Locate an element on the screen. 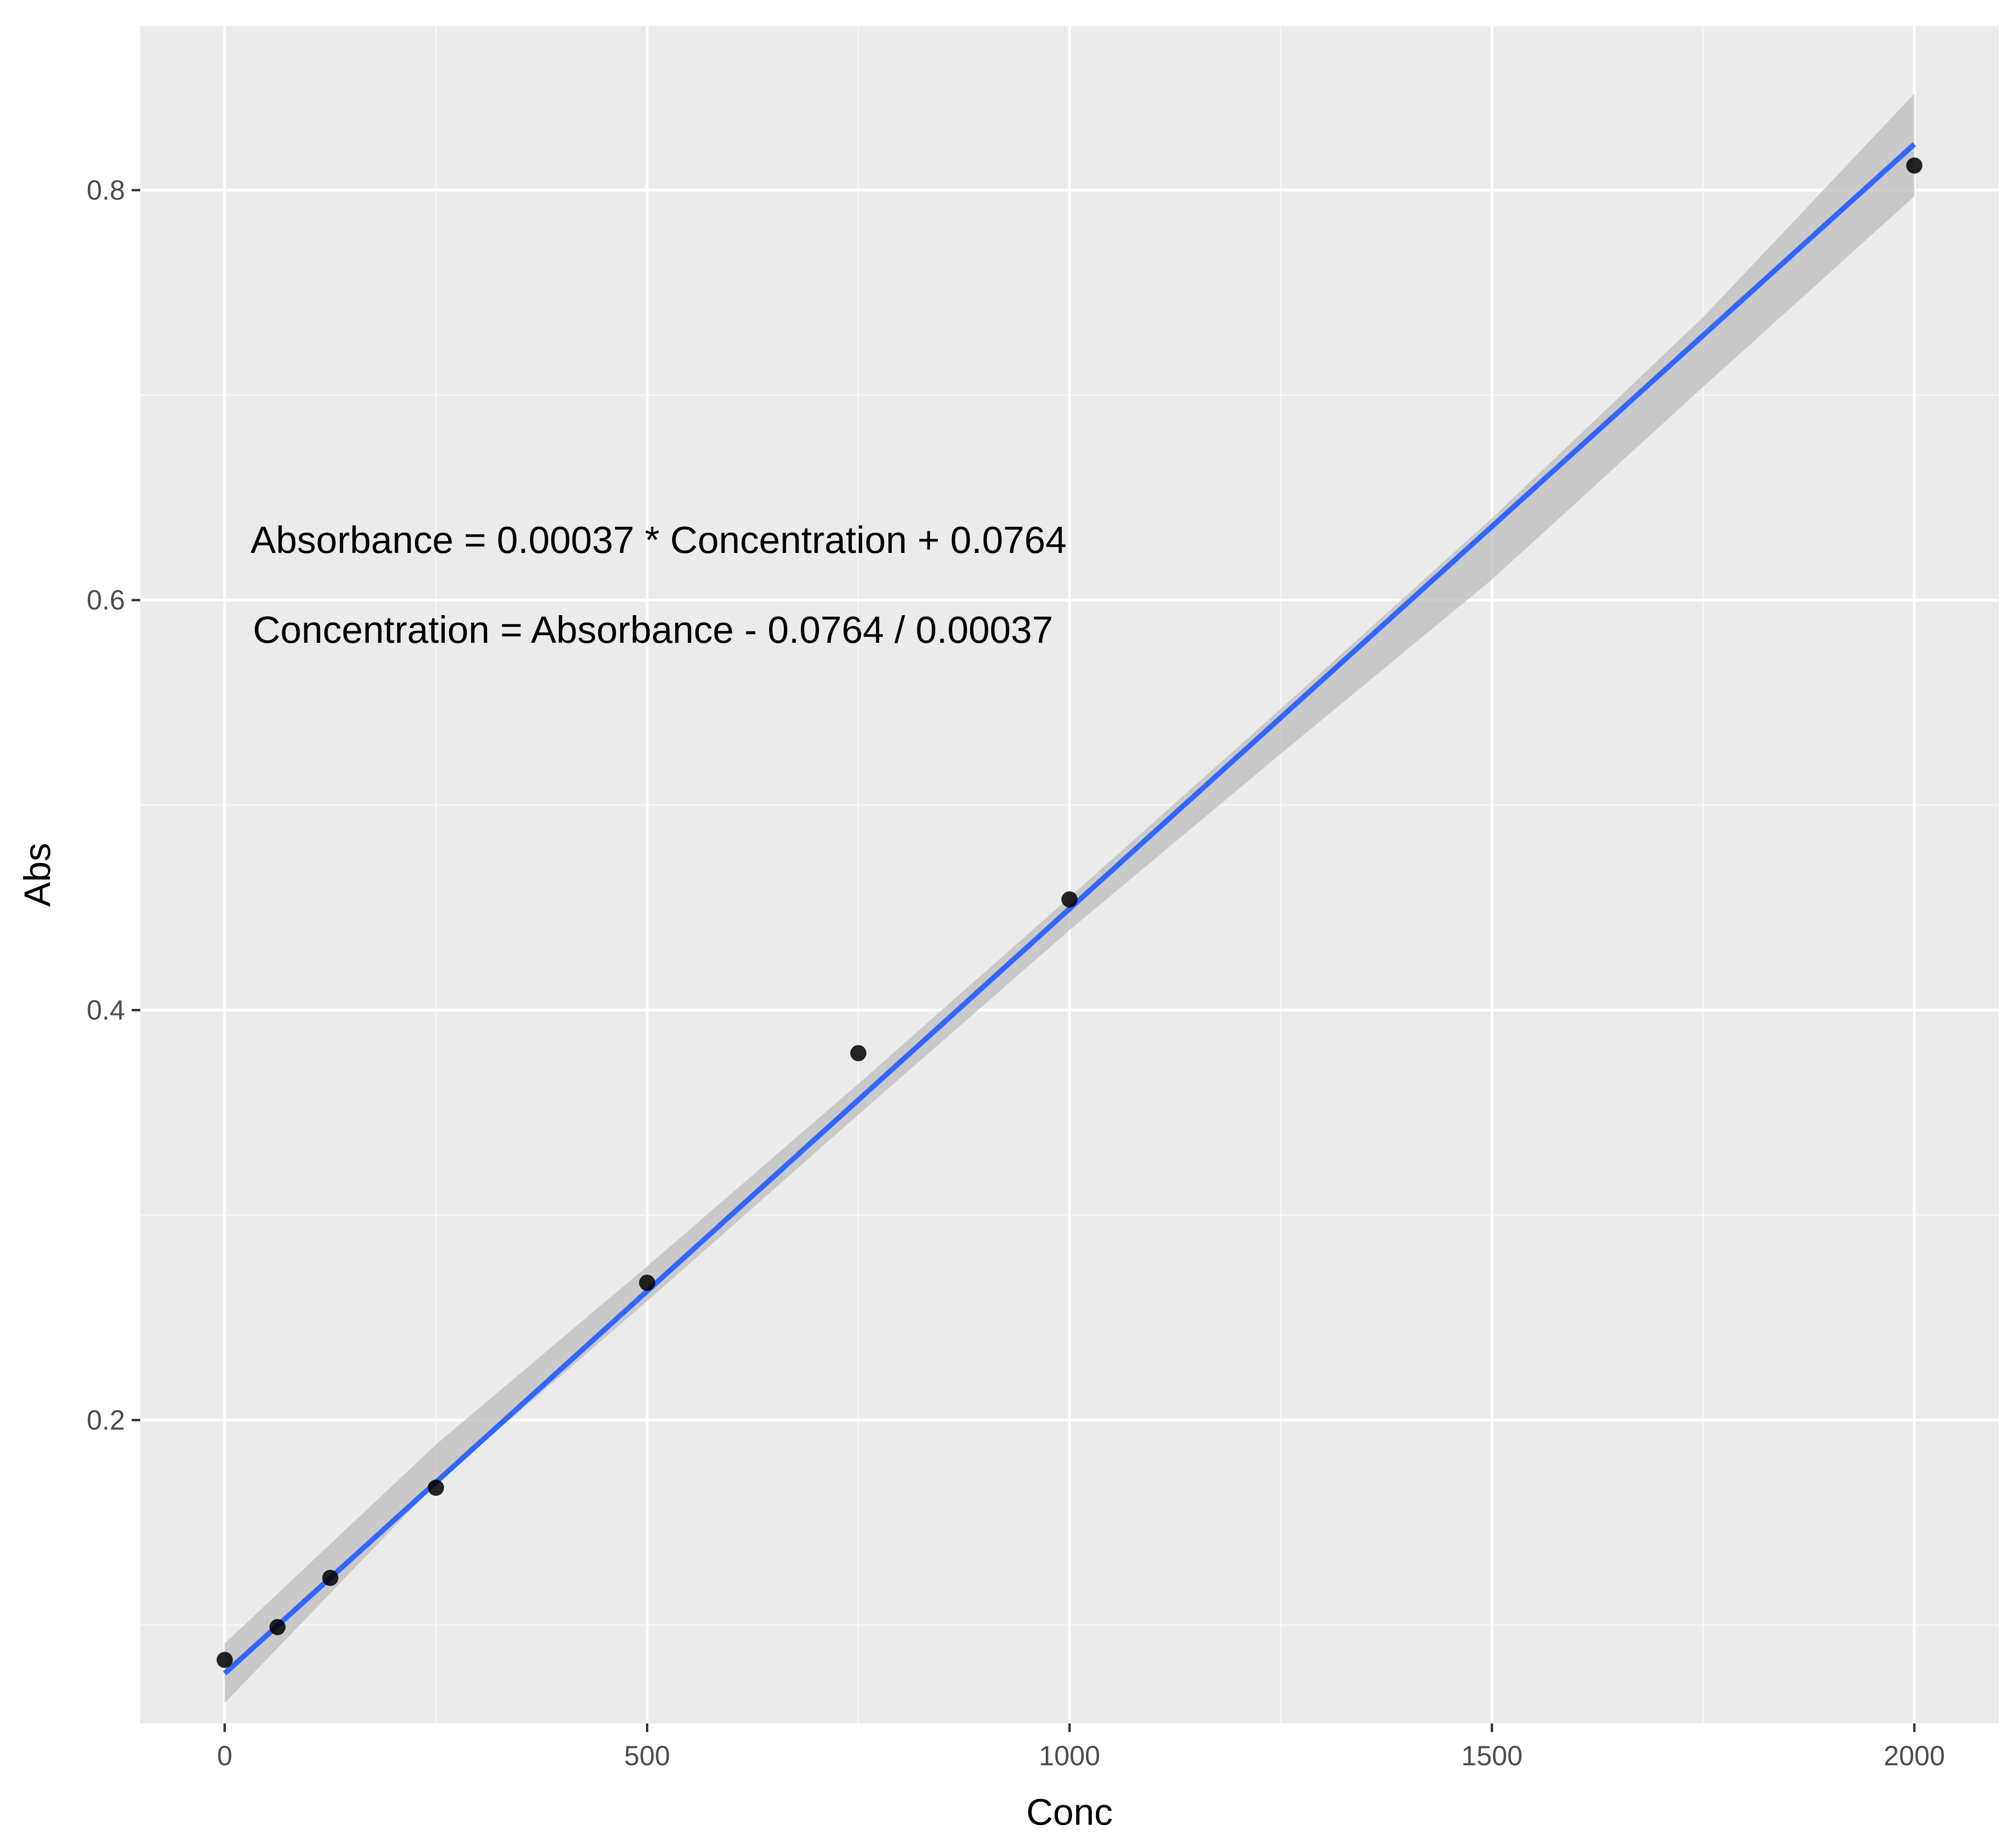 The image size is (2014, 1848). y-tick-label: 0.4 is located at coordinates (106, 1010).